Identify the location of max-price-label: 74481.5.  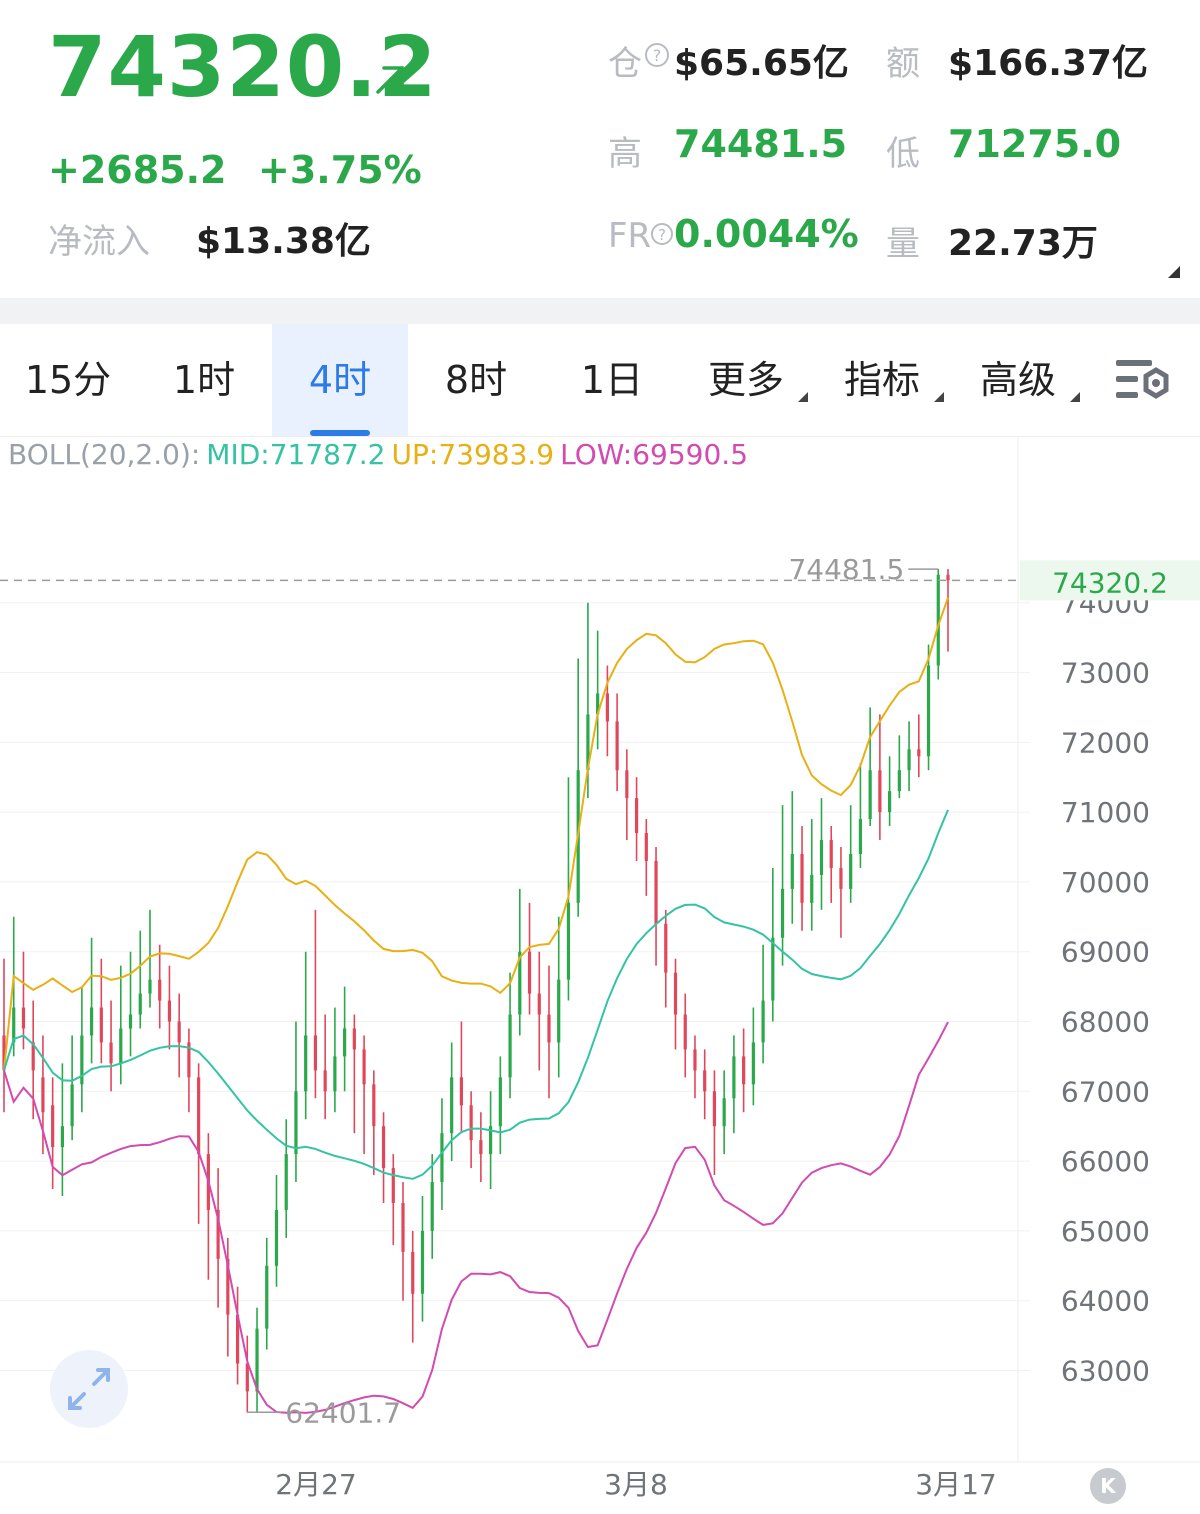
(846, 569).